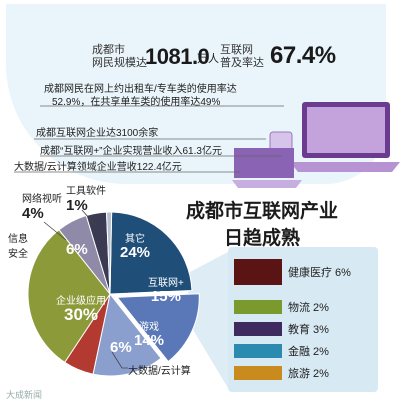  I want to click on label-security-name: 信息 安全, so click(18, 247).